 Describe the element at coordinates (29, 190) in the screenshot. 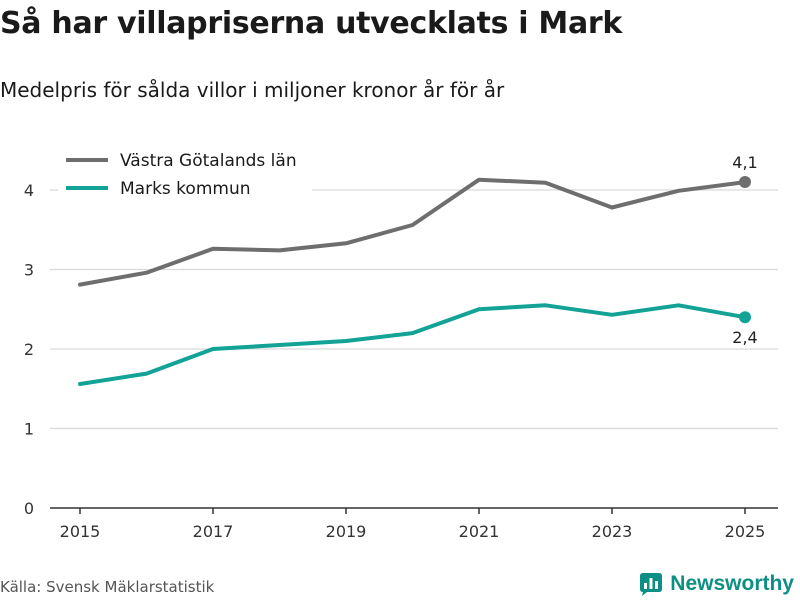

I see `y-tick-label: 4` at that location.